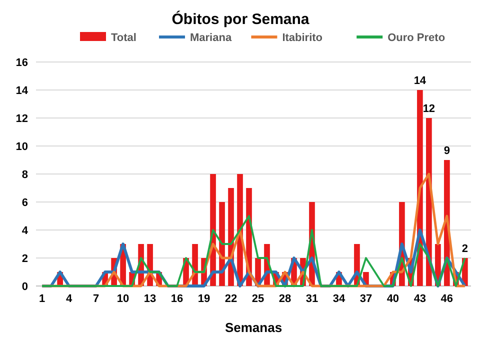 The height and width of the screenshot is (350, 481). Describe the element at coordinates (22, 63) in the screenshot. I see `y-tick-label: 16` at that location.